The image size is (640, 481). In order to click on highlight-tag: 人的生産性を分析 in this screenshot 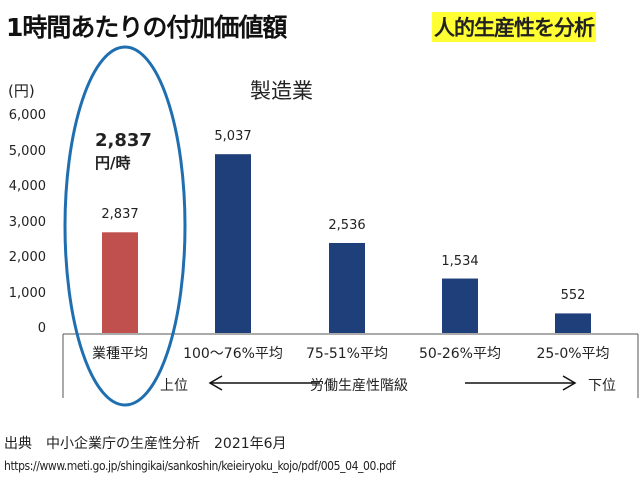, I will do `click(514, 27)`.